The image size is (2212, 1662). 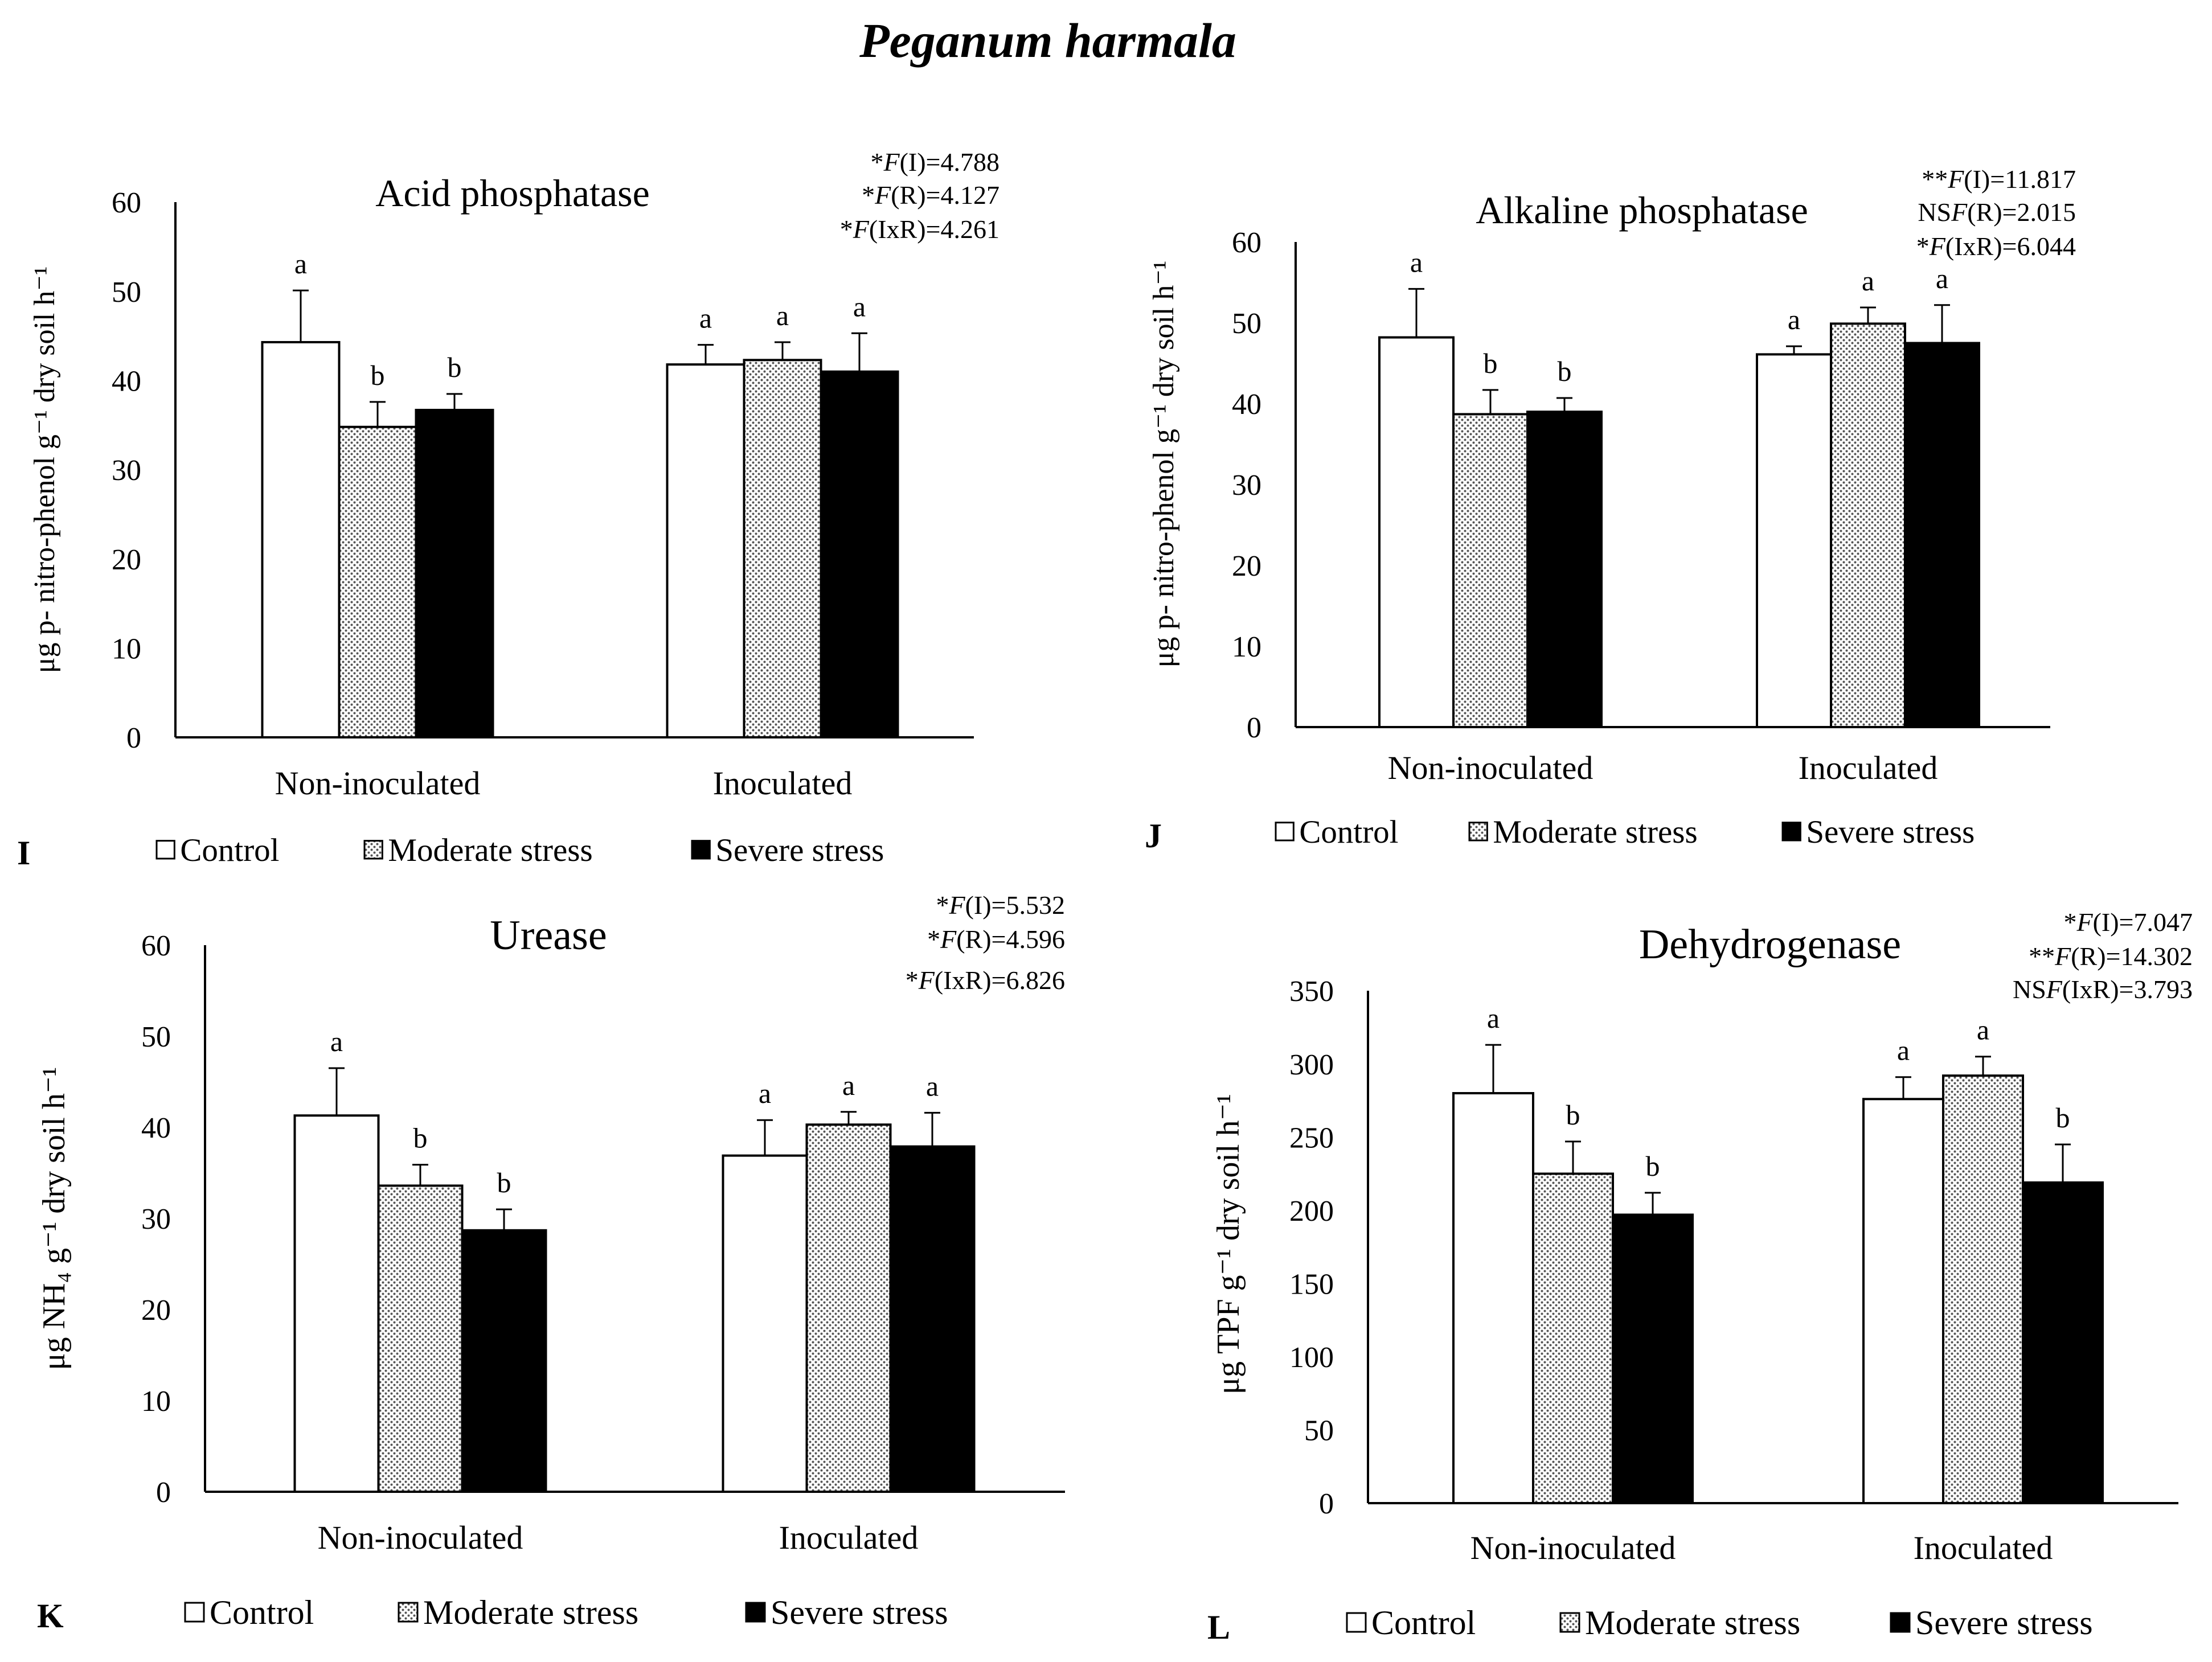 What do you see at coordinates (1311, 1357) in the screenshot?
I see `y-tick-label: 100` at bounding box center [1311, 1357].